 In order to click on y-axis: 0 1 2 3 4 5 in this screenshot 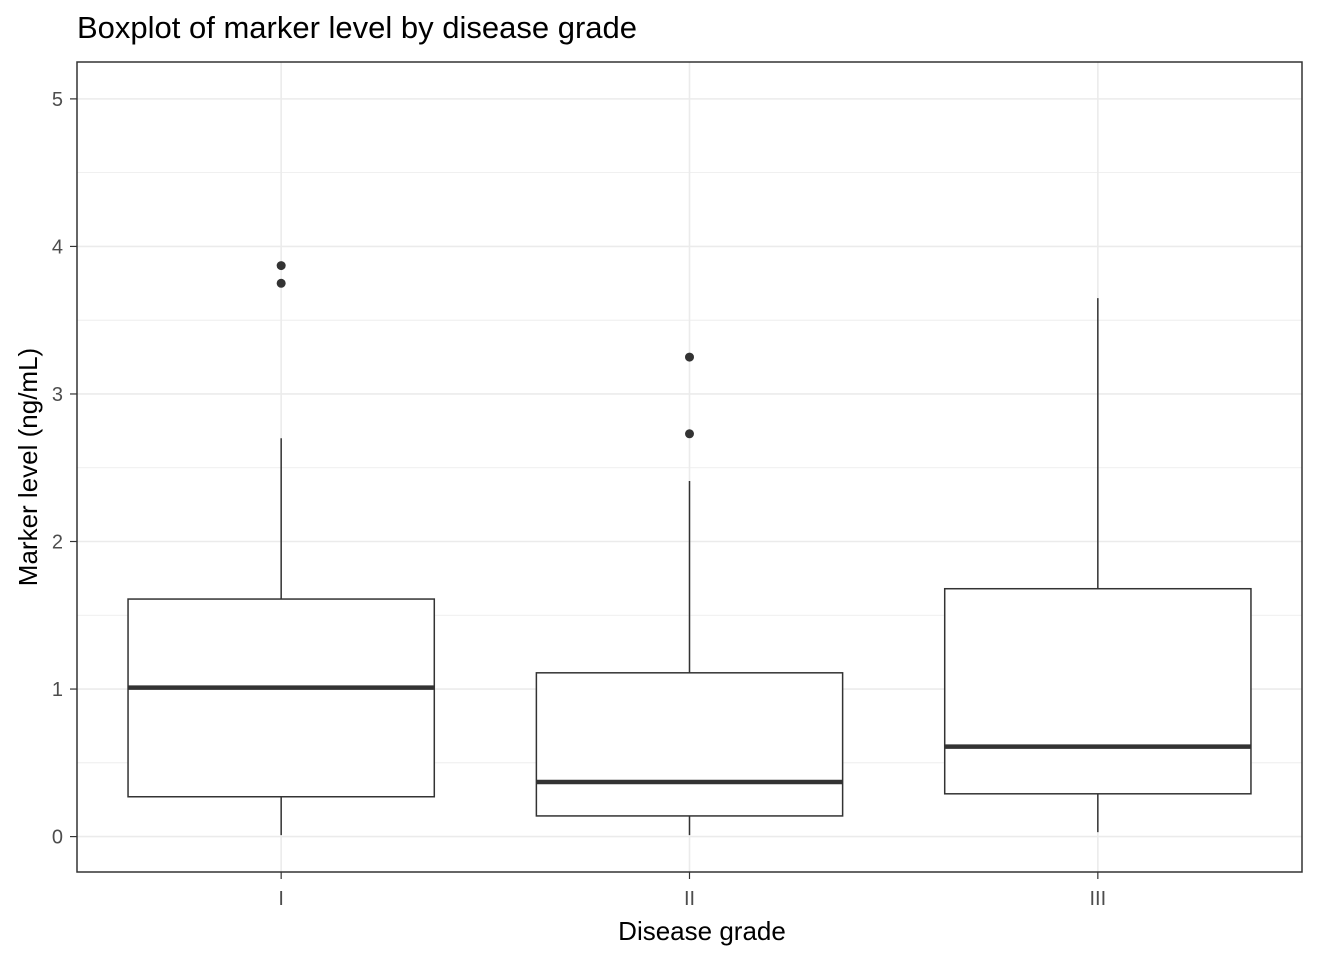, I will do `click(64, 469)`.